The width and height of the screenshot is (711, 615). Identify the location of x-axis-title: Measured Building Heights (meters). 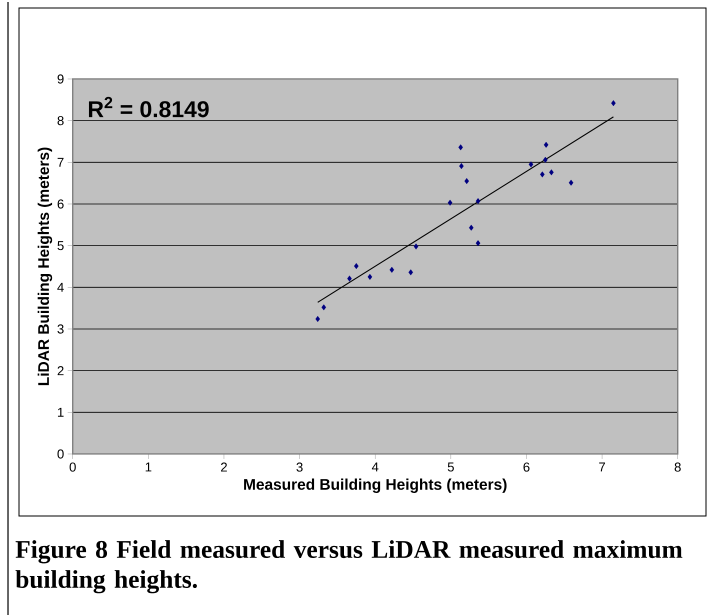
(375, 485).